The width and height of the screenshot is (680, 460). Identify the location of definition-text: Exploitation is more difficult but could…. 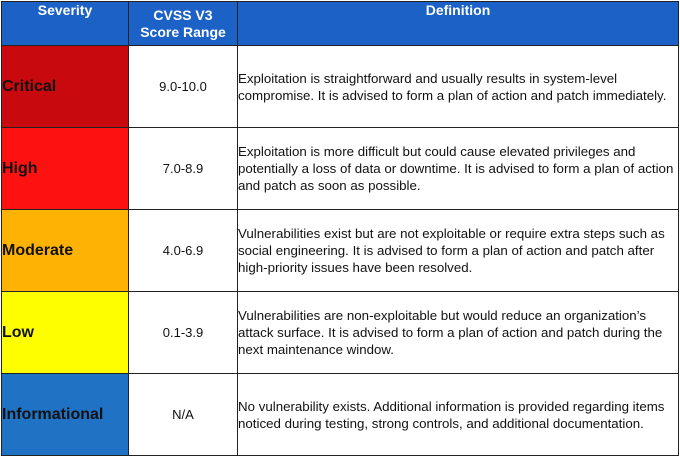
(458, 168).